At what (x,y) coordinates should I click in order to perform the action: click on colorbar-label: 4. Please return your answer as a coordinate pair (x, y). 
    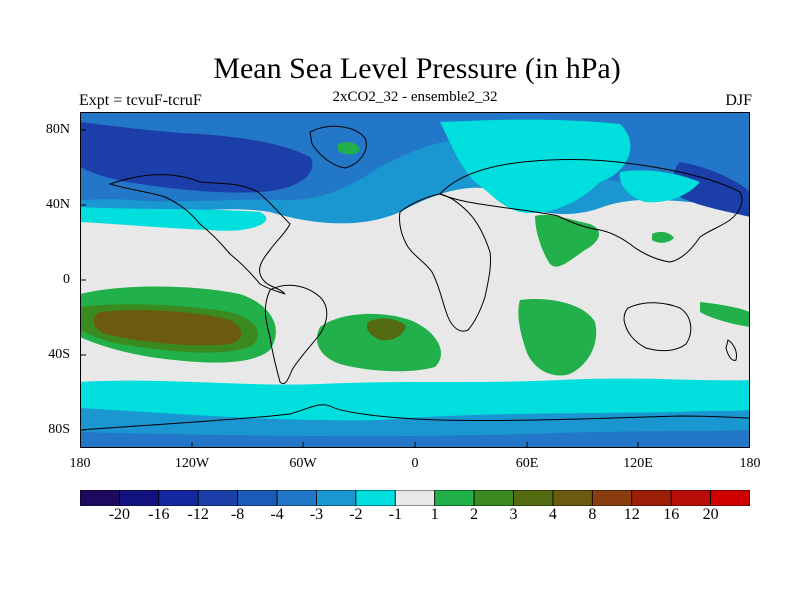
    Looking at the image, I should click on (552, 514).